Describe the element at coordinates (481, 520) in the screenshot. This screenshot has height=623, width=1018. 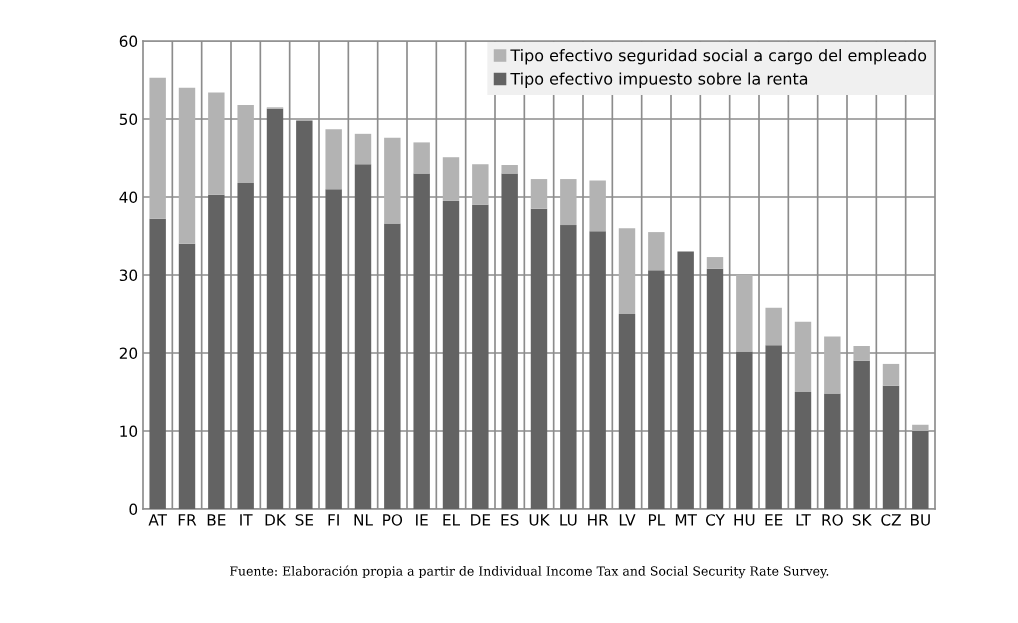
I see `x-tick-label: DE` at that location.